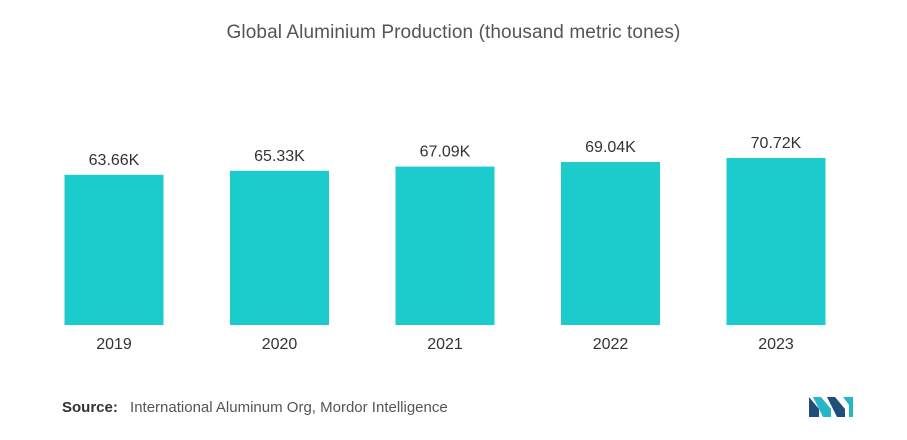 The width and height of the screenshot is (907, 440). I want to click on bar-2022, so click(610, 243).